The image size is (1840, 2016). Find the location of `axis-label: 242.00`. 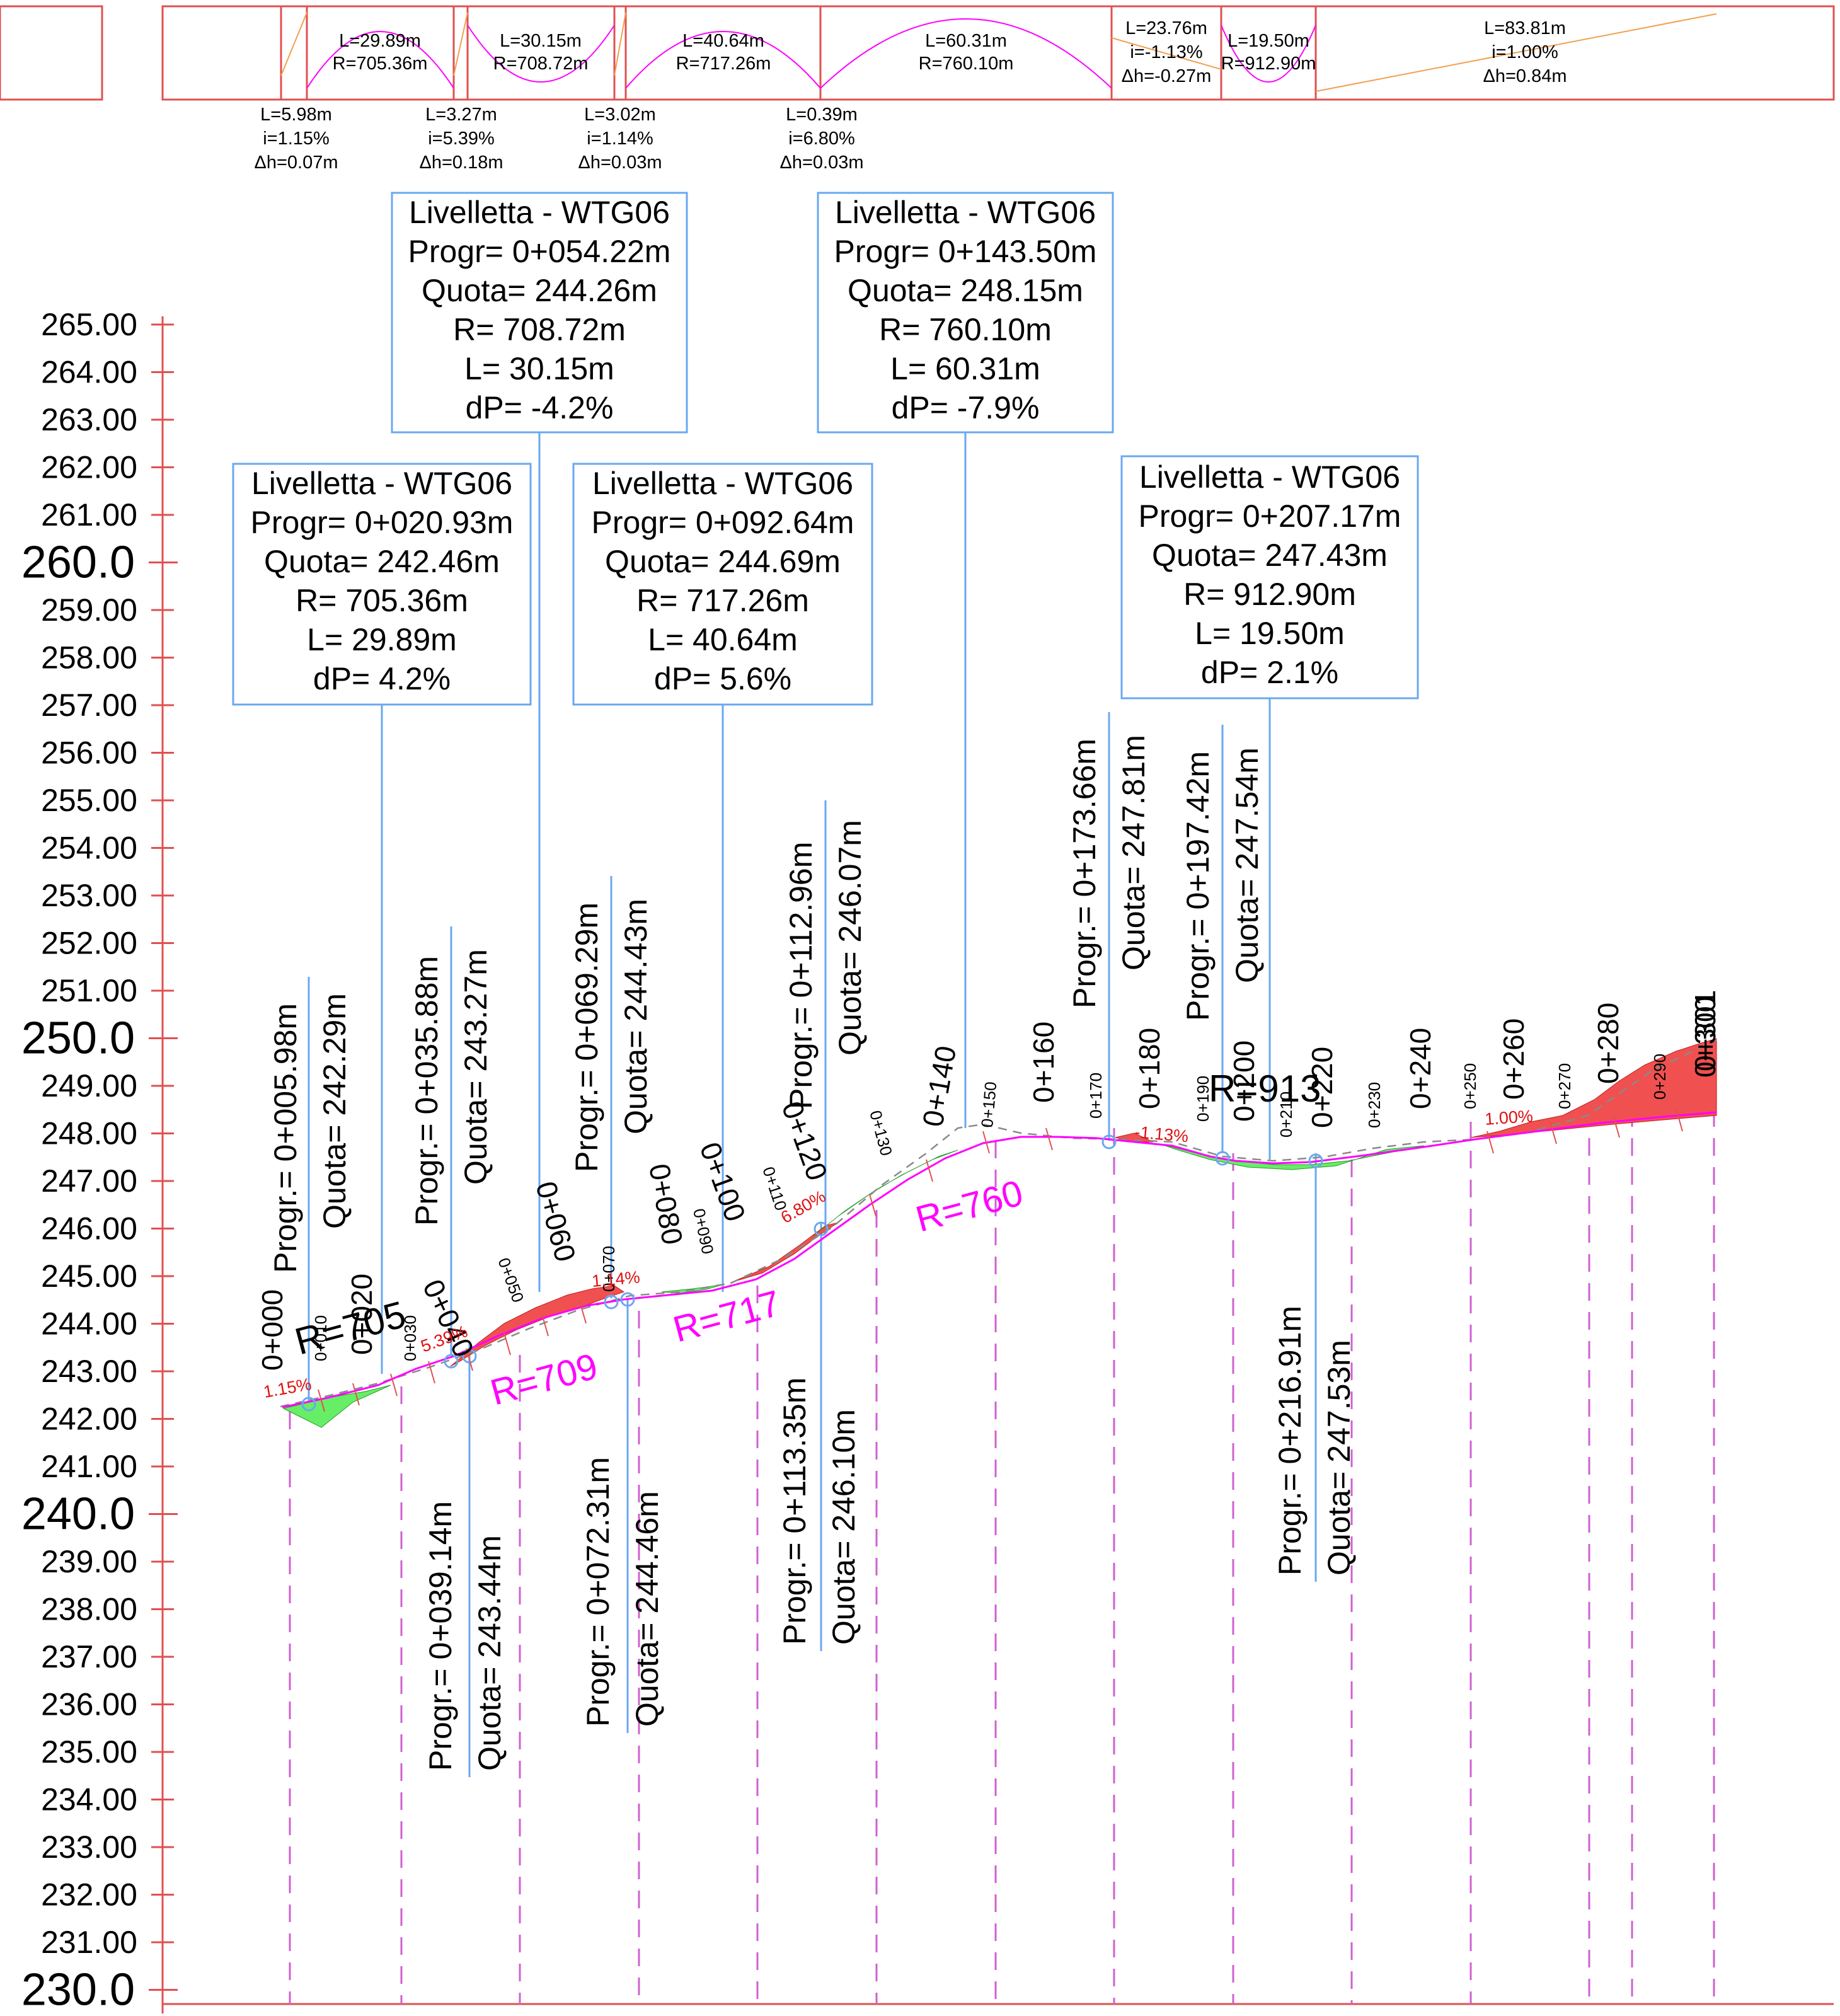

axis-label: 242.00 is located at coordinates (89, 1420).